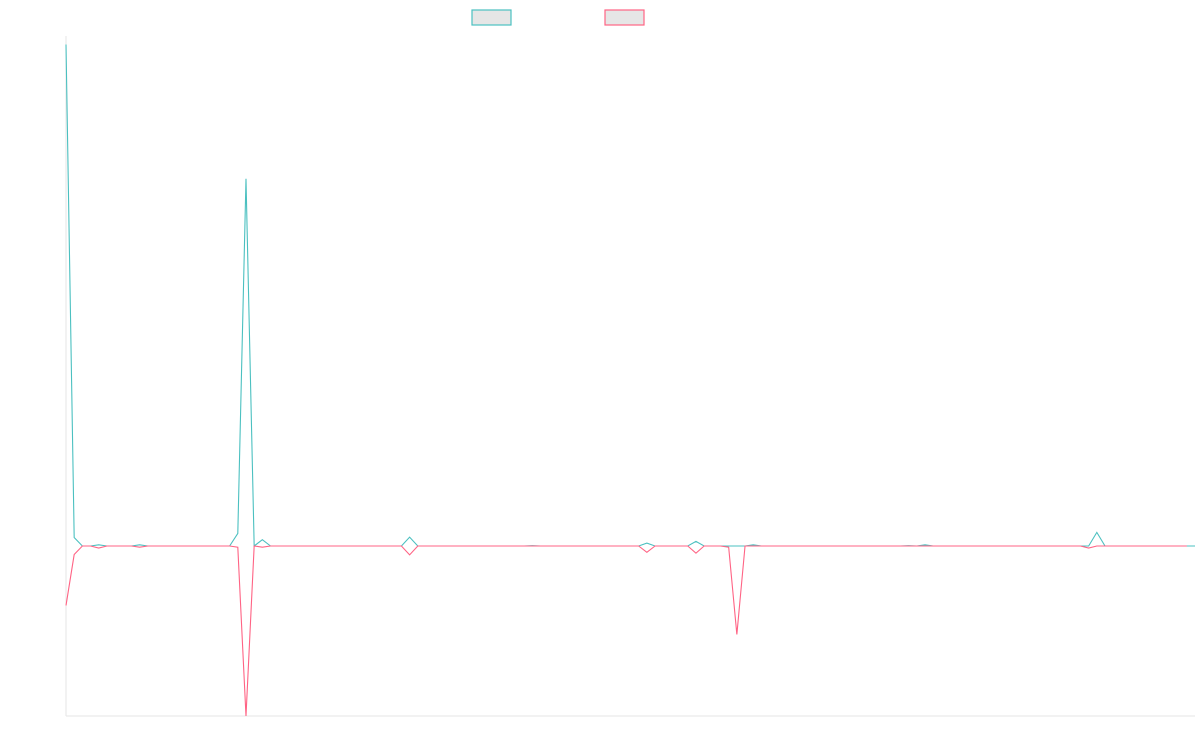 The image size is (1200, 750). What do you see at coordinates (558, 17) in the screenshot?
I see `legend` at bounding box center [558, 17].